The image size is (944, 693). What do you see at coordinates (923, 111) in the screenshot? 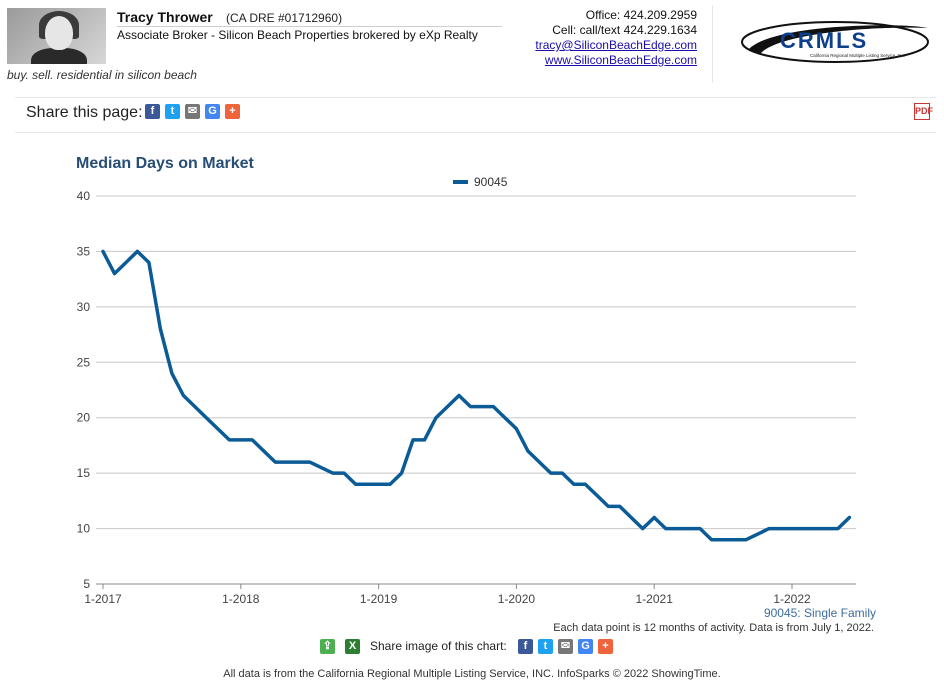
I see `pdf-icon: PDF` at bounding box center [923, 111].